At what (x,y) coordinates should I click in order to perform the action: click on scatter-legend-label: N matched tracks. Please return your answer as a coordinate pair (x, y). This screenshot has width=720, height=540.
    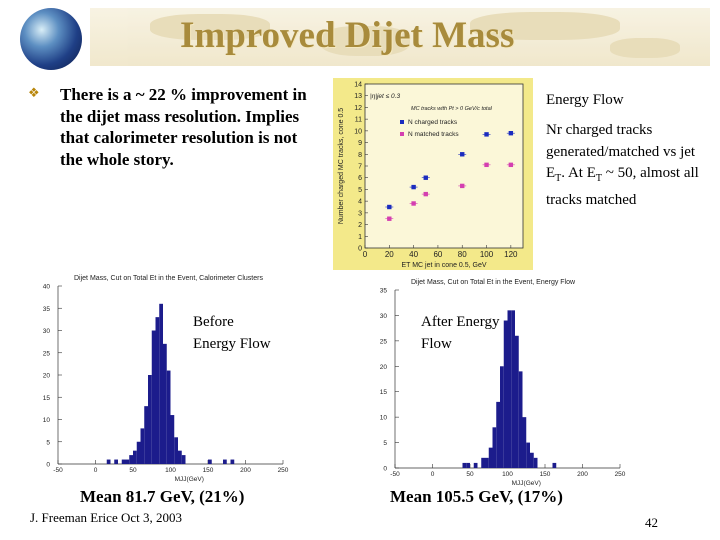
    Looking at the image, I should click on (433, 134).